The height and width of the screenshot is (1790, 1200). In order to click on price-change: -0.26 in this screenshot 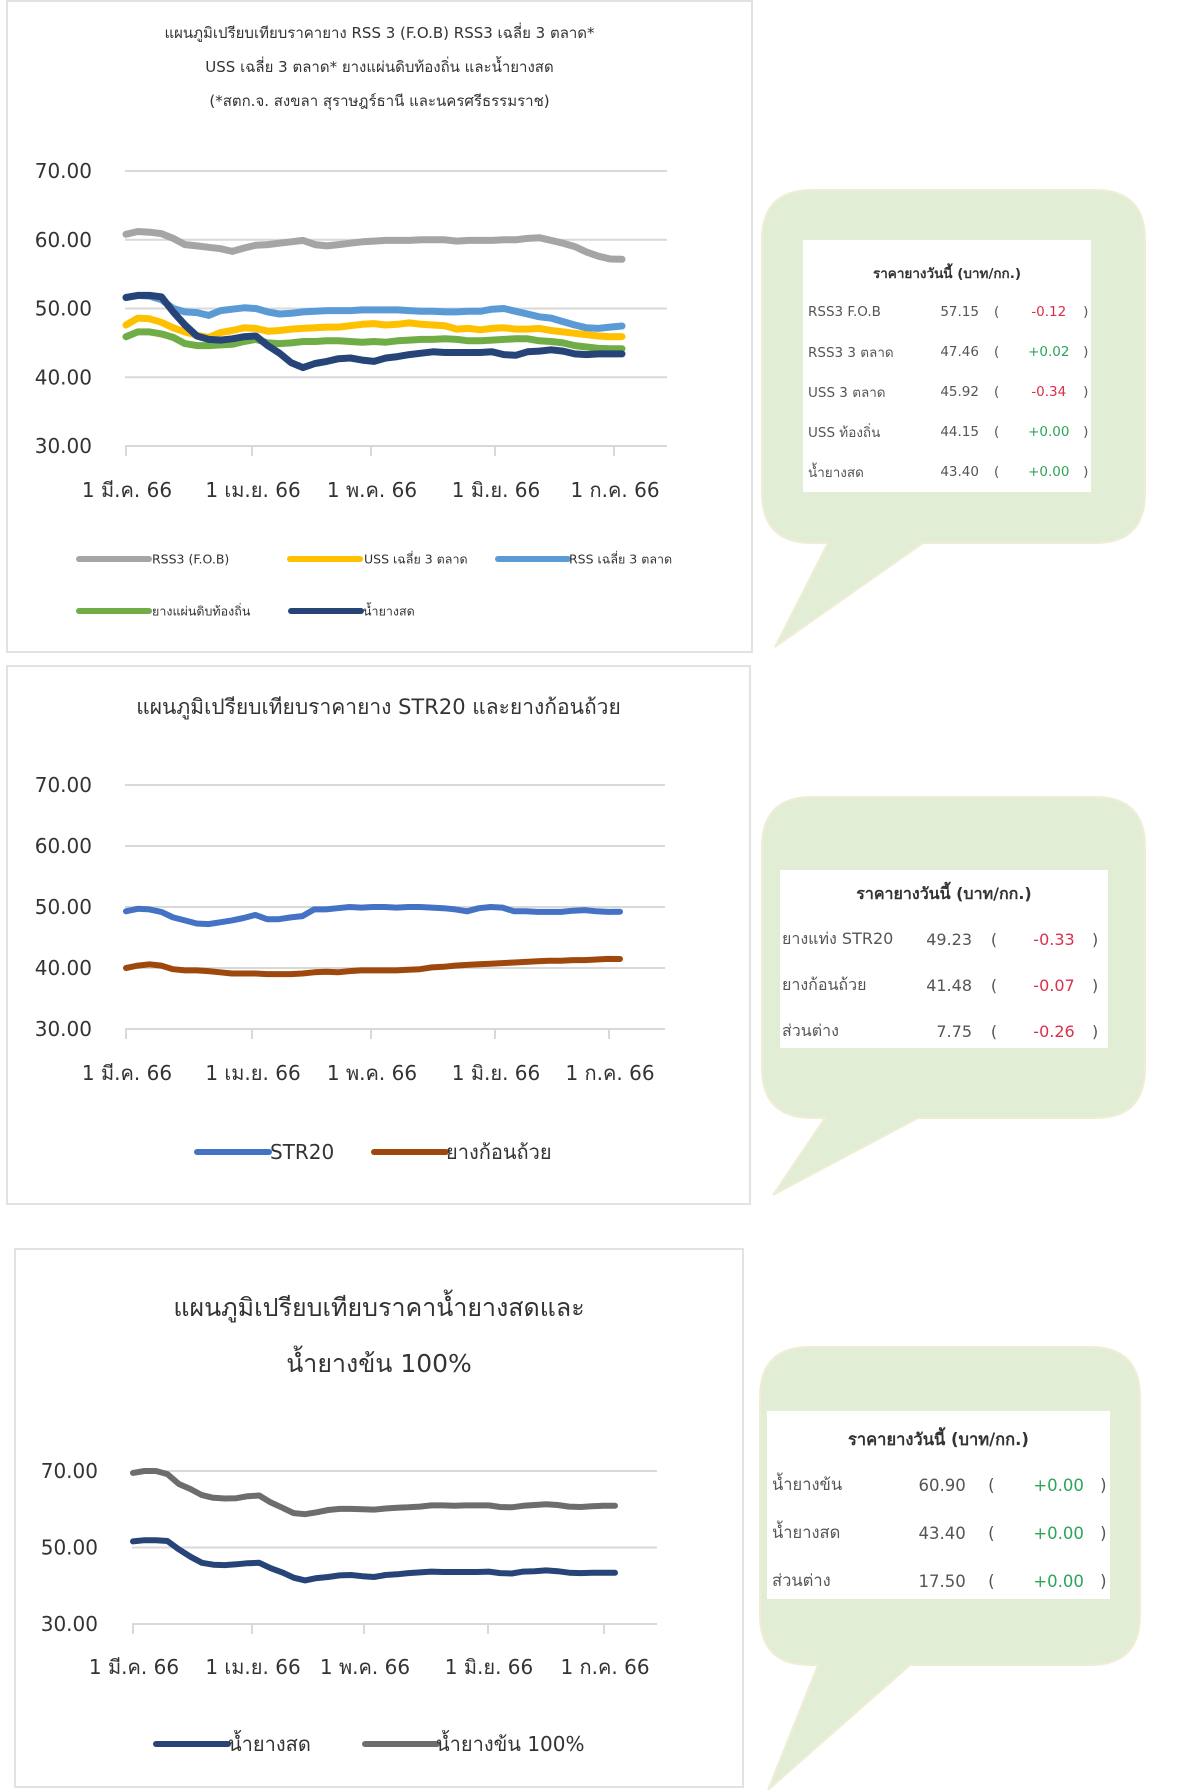, I will do `click(1054, 1031)`.